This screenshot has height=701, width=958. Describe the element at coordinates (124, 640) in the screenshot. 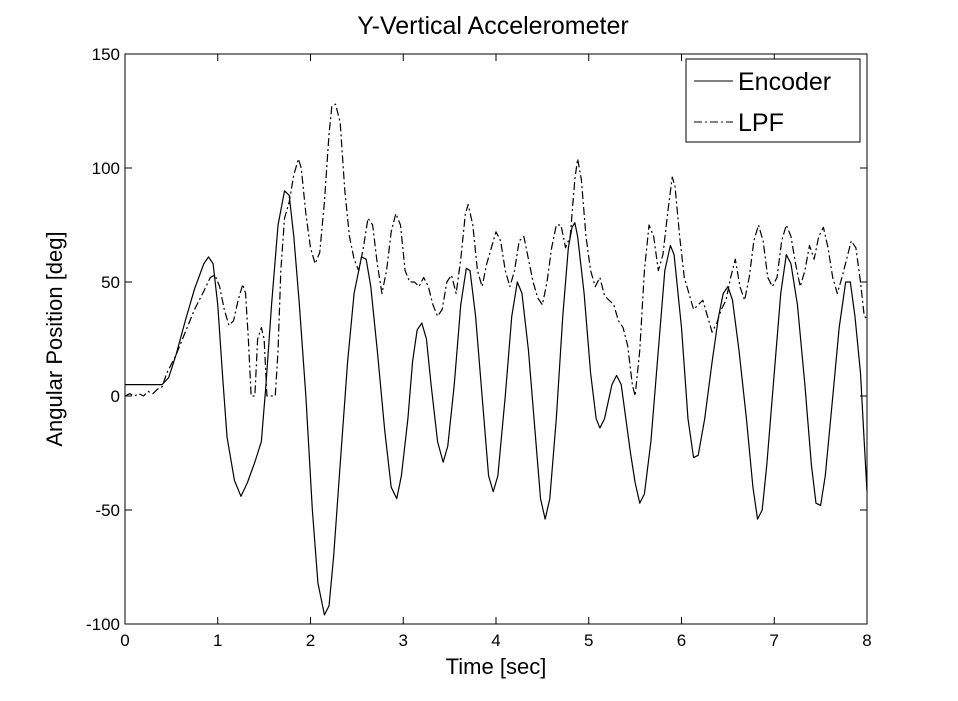

I see `x-tick-label: 0` at that location.